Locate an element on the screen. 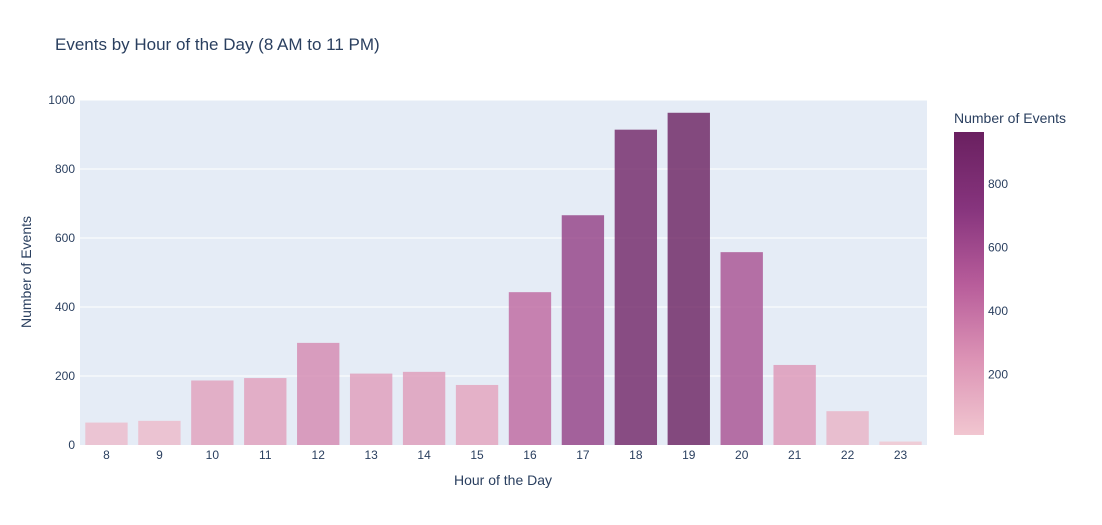 This screenshot has width=1102, height=525. colorbar-tick-label: 200 is located at coordinates (998, 375).